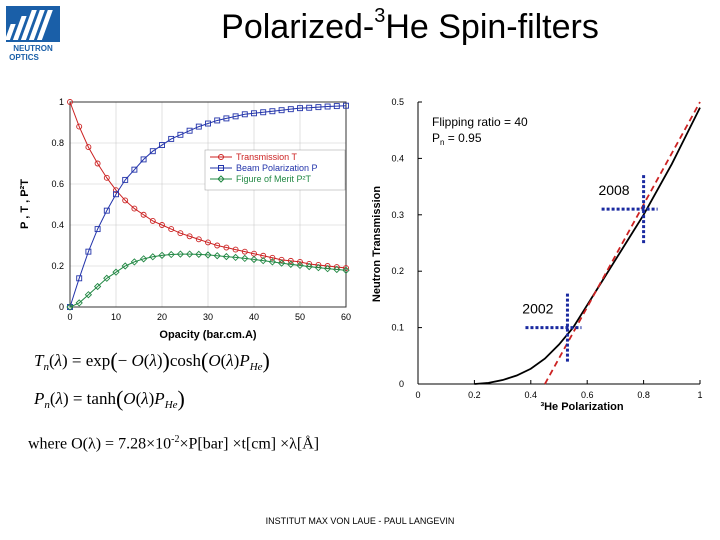  Describe the element at coordinates (254, 317) in the screenshot. I see `x-tick-label: 40` at that location.